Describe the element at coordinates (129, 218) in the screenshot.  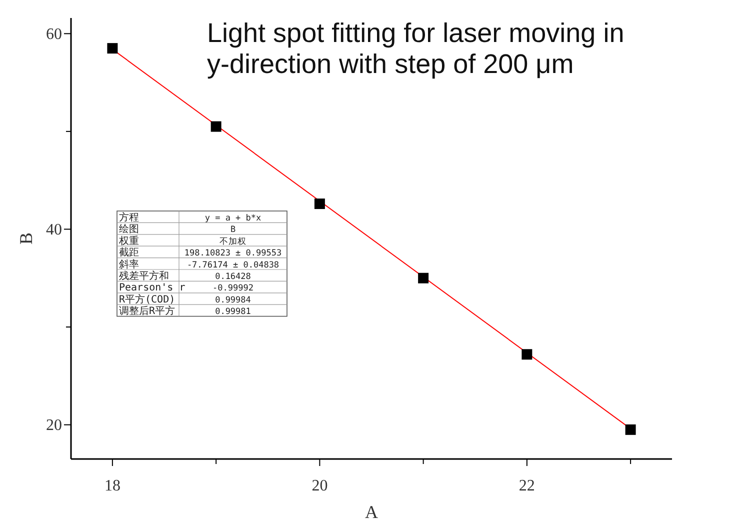
I see `annotation: 方程` at that location.